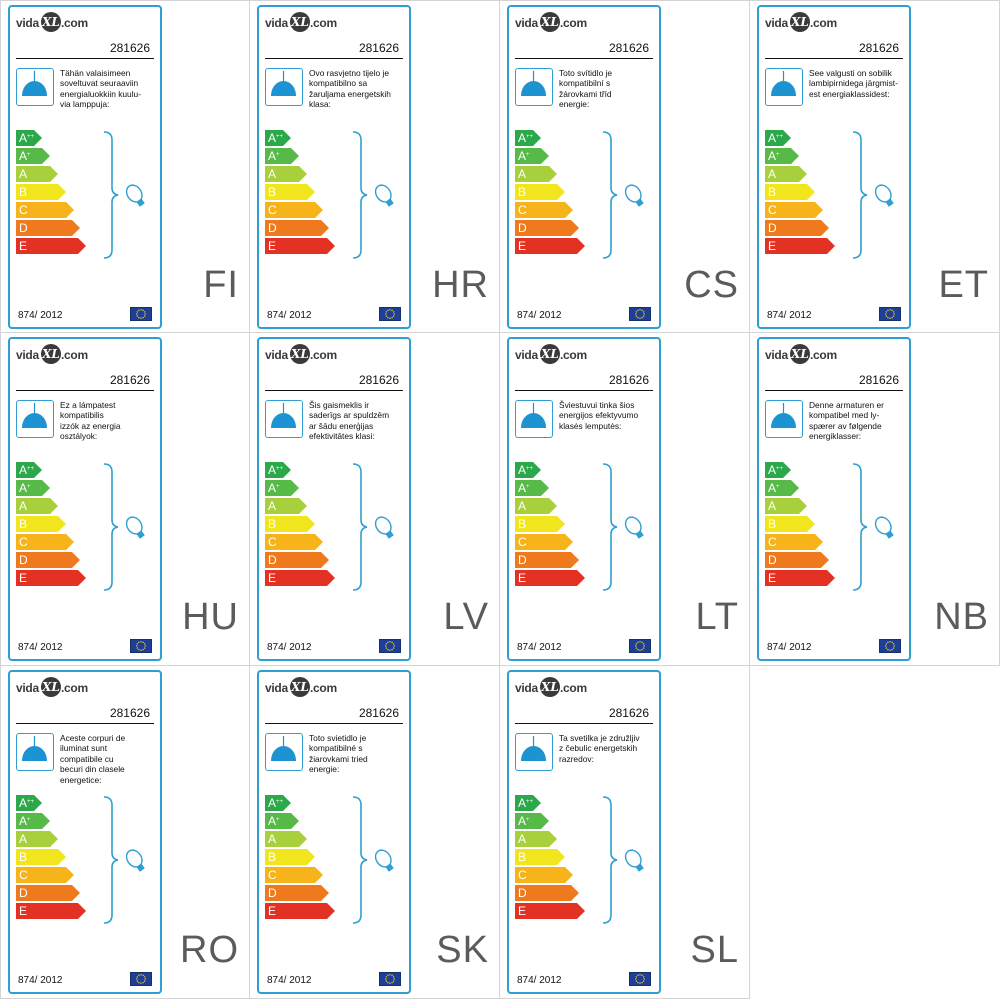 The width and height of the screenshot is (1000, 1000). I want to click on energy-class-sup: +, so click(528, 155).